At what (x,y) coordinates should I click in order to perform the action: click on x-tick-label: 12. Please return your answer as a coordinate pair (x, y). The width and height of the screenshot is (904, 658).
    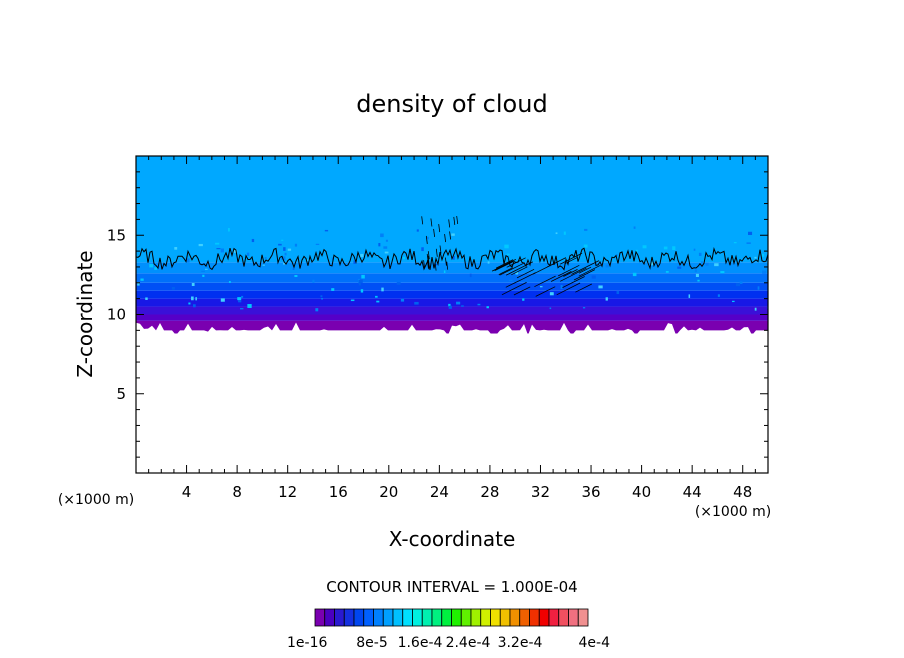
    Looking at the image, I should click on (287, 492).